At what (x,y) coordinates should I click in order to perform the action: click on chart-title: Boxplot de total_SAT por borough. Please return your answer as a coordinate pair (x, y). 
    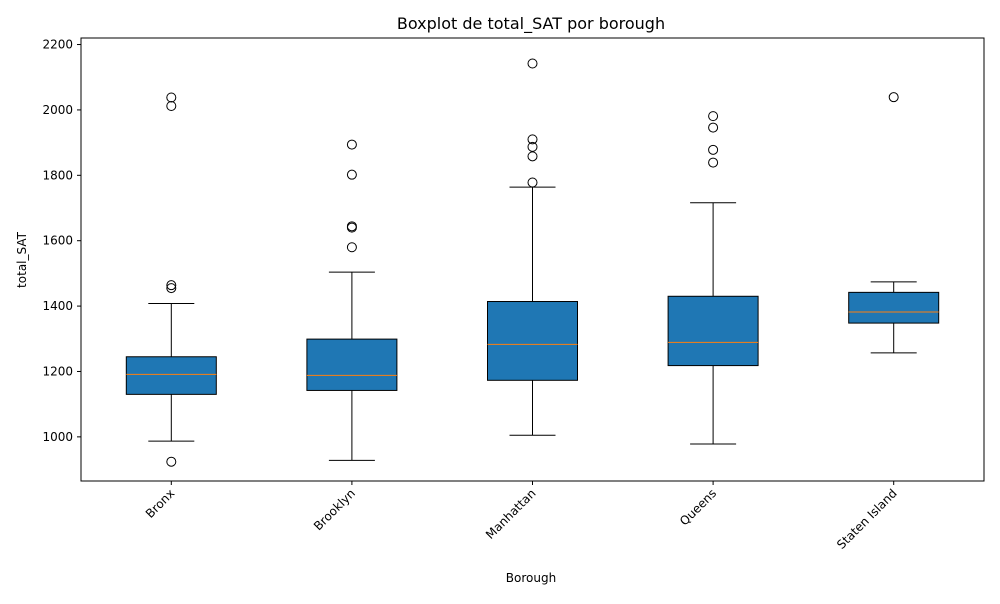
    Looking at the image, I should click on (531, 24).